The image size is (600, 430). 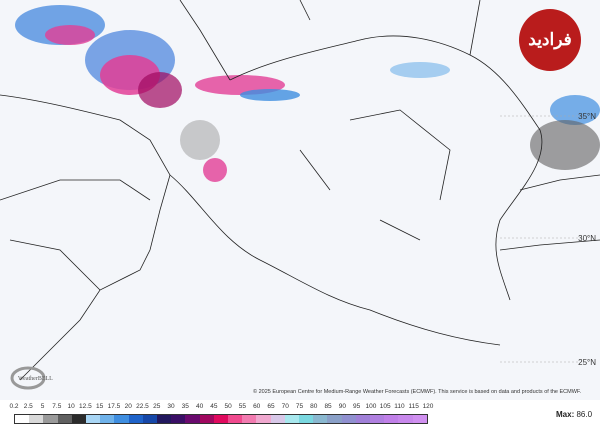 What do you see at coordinates (371, 406) in the screenshot?
I see `legend-tick: 100` at bounding box center [371, 406].